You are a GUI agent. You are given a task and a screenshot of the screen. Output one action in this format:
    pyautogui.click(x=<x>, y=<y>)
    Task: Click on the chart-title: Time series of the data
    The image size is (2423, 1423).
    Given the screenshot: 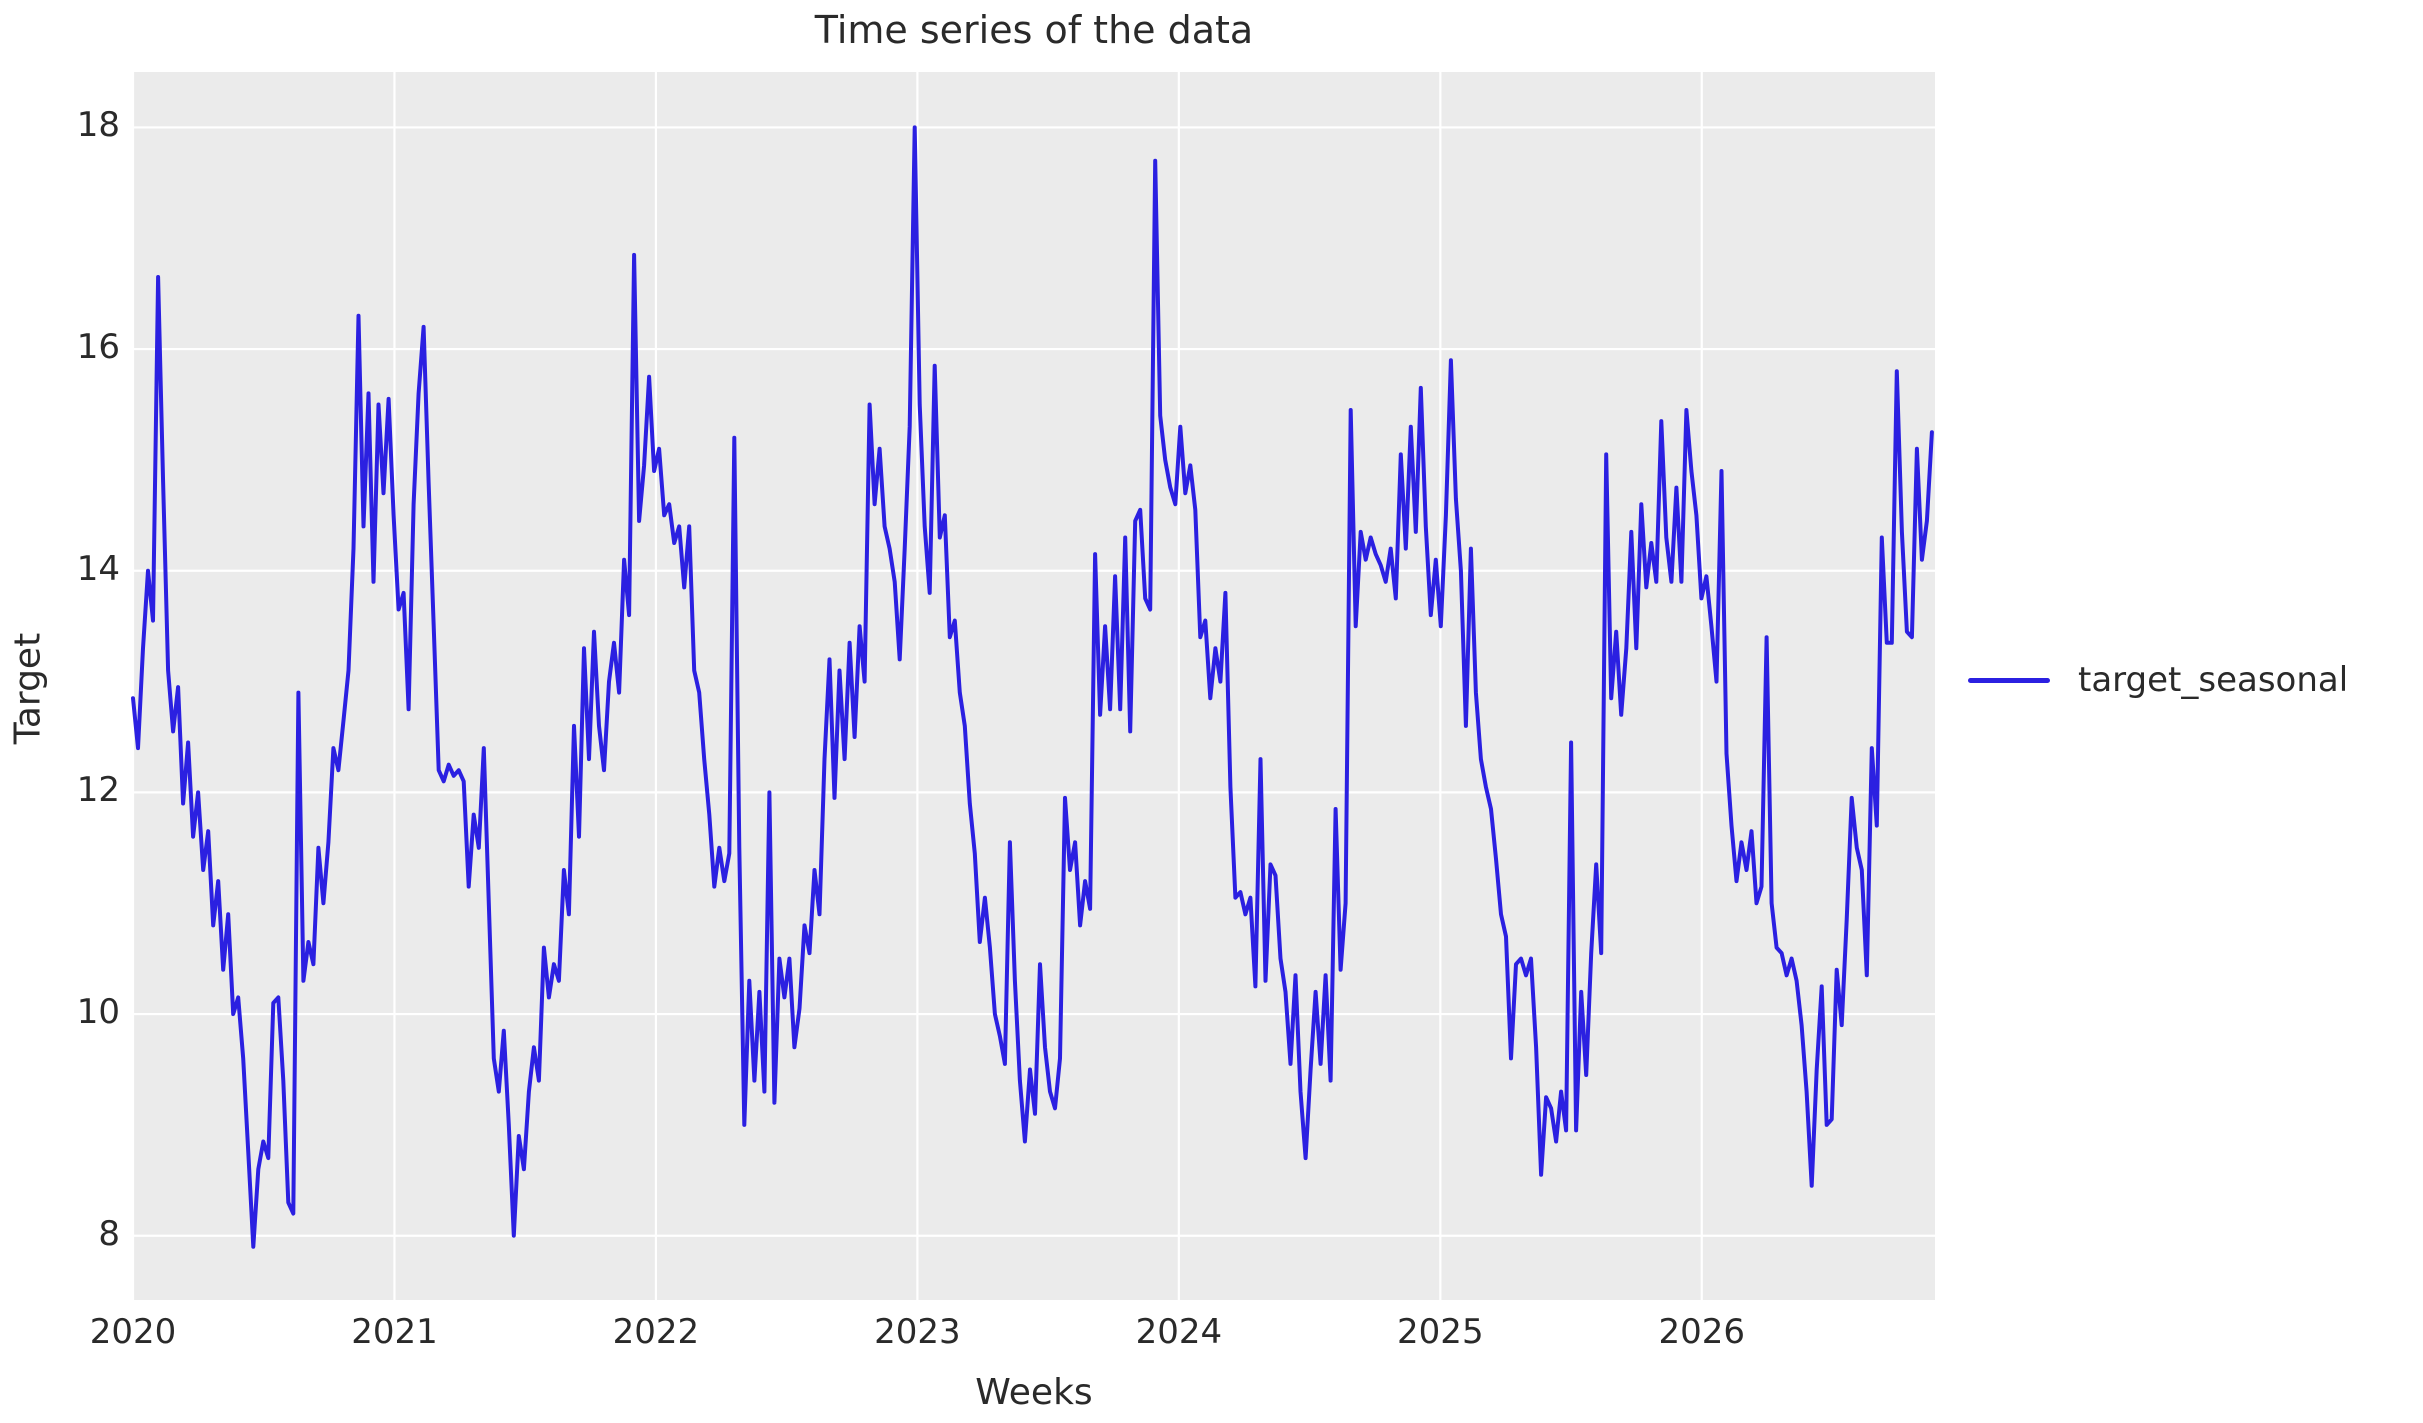 What is the action you would take?
    pyautogui.click(x=1034, y=30)
    